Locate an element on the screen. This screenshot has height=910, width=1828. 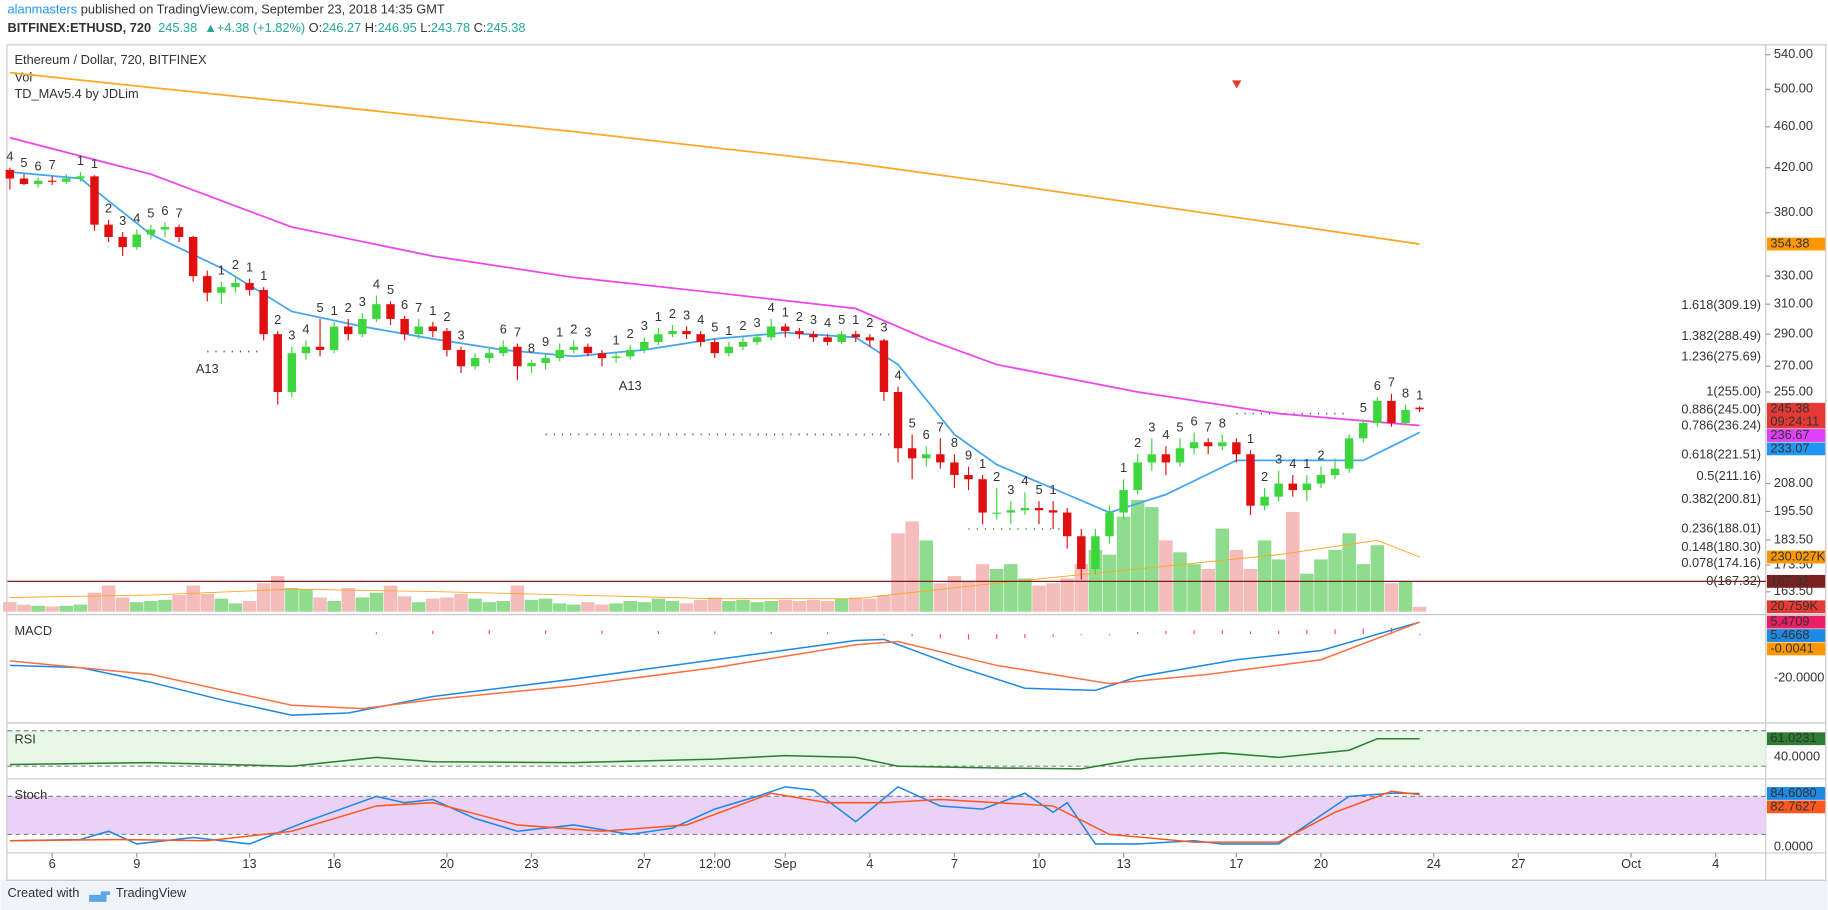
price-badge-label: 5.4668 is located at coordinates (1789, 634).